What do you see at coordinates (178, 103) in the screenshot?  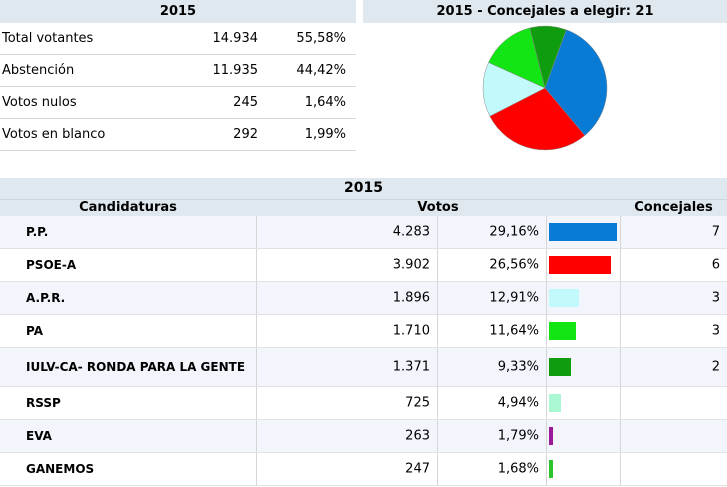 I see `summary-row: Votos nulos 245 1,64%` at bounding box center [178, 103].